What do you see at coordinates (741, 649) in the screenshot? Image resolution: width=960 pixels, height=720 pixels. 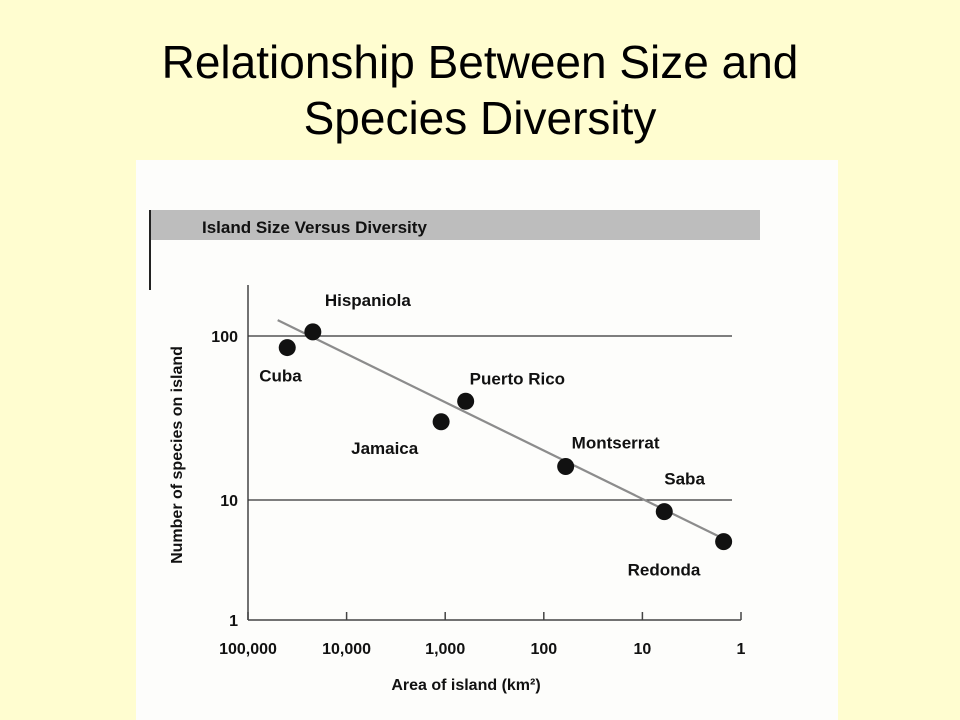 I see `x-tick-label: 1` at bounding box center [741, 649].